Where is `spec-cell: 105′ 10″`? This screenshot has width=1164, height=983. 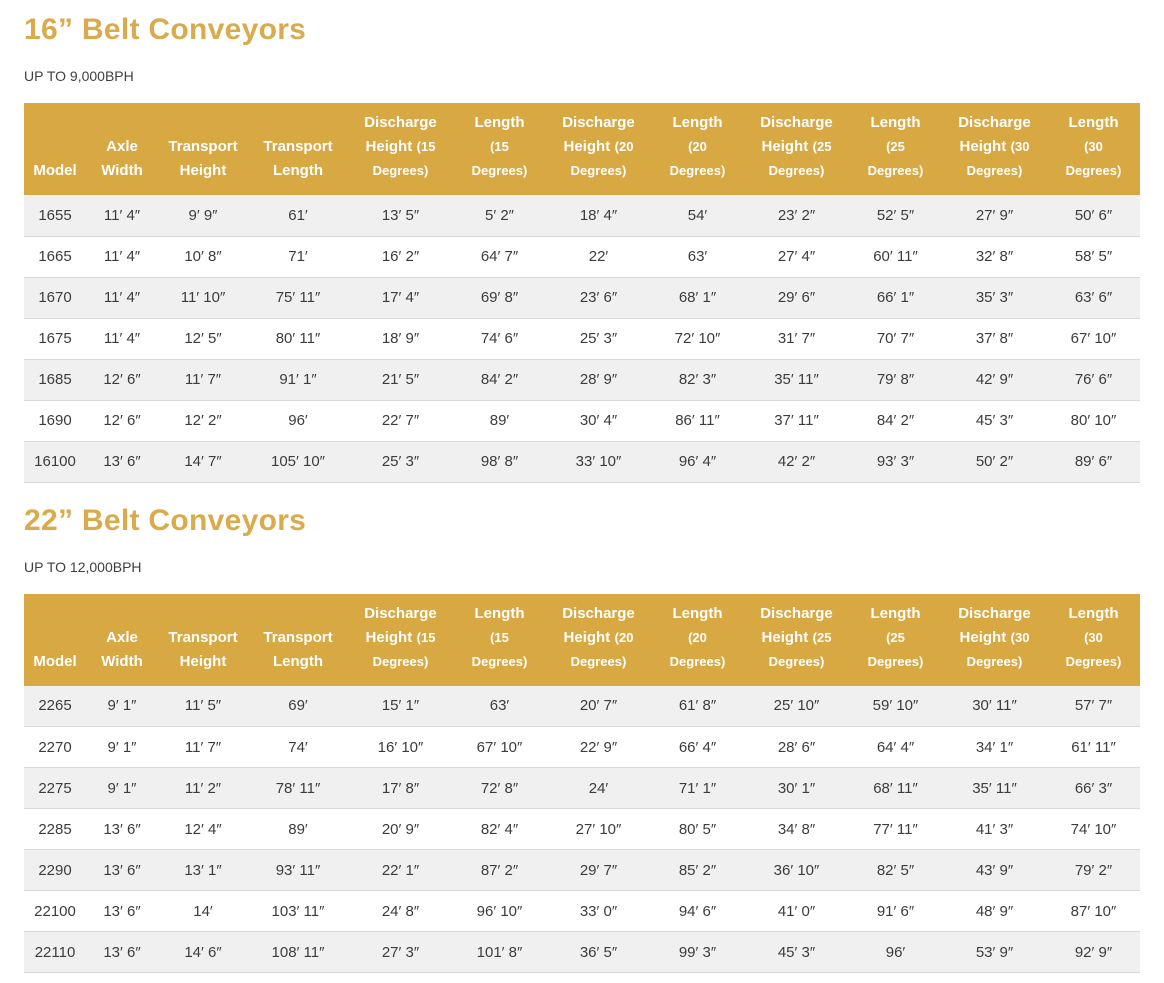 spec-cell: 105′ 10″ is located at coordinates (298, 461).